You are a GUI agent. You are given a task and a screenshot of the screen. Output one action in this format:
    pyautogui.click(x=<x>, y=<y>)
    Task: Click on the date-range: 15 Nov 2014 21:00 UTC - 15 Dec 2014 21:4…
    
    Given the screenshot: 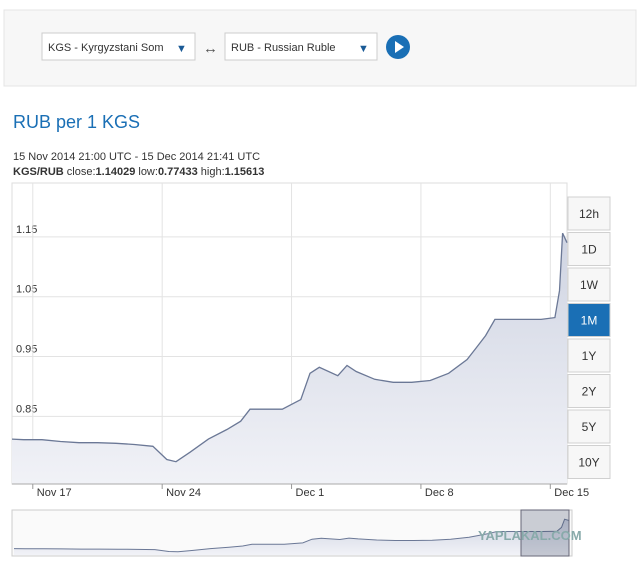 What is the action you would take?
    pyautogui.click(x=136, y=157)
    